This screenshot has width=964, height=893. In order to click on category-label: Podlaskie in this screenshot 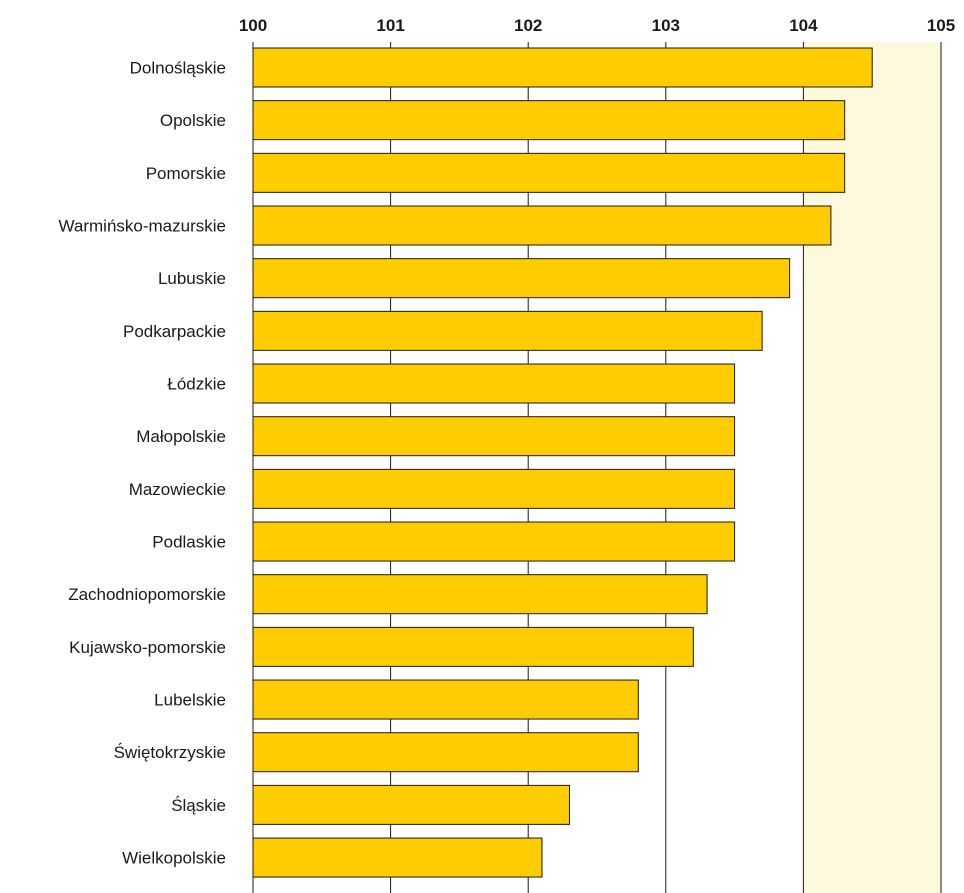, I will do `click(189, 542)`.